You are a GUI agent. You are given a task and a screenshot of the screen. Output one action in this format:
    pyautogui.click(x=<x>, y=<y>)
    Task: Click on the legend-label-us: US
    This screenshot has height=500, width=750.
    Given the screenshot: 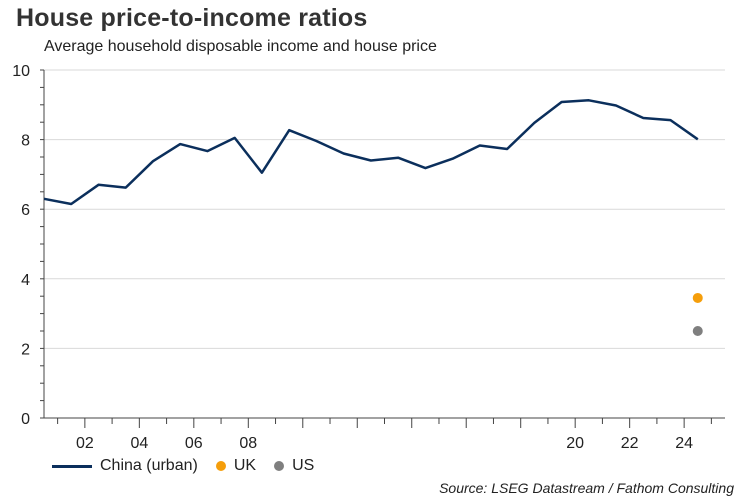 What is the action you would take?
    pyautogui.click(x=303, y=465)
    